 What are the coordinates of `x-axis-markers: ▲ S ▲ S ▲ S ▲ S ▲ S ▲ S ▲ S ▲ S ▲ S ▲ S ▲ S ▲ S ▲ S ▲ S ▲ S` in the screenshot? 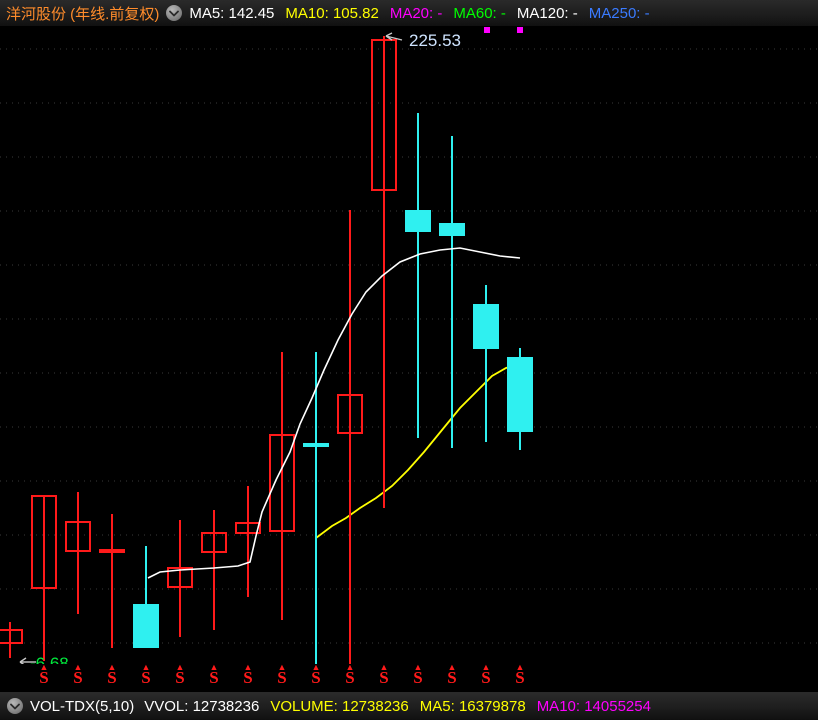 It's located at (409, 678).